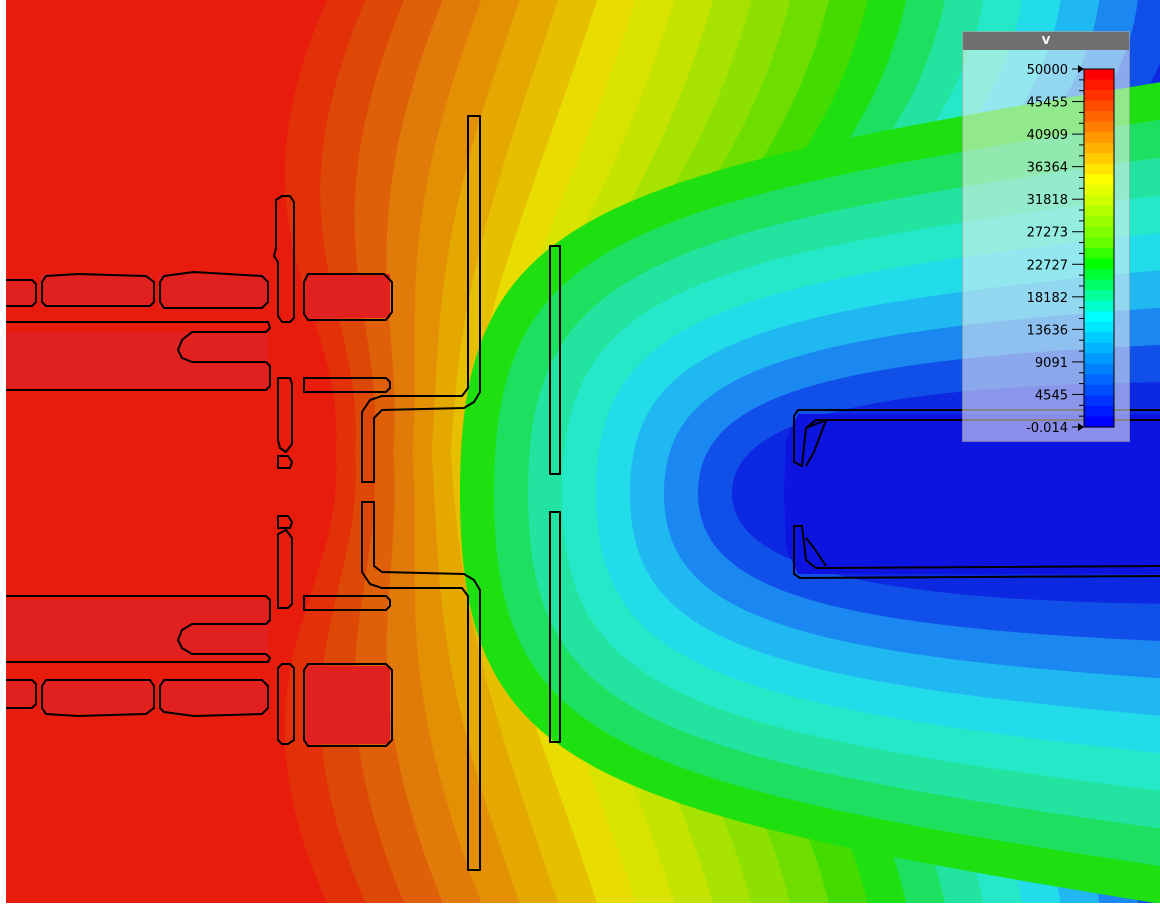 The height and width of the screenshot is (909, 1160). What do you see at coordinates (1047, 330) in the screenshot?
I see `legend-tick-label: 13636` at bounding box center [1047, 330].